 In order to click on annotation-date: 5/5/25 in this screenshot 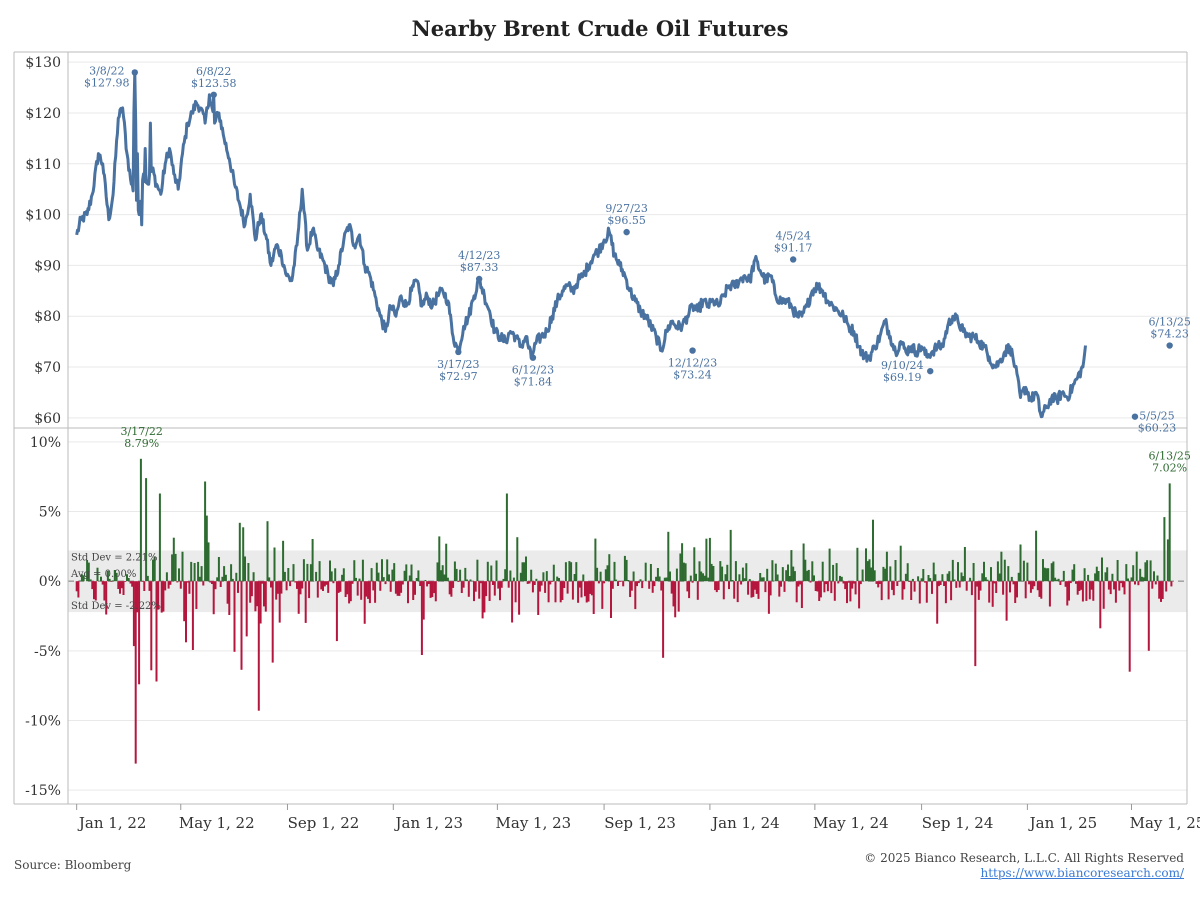, I will do `click(1156, 416)`.